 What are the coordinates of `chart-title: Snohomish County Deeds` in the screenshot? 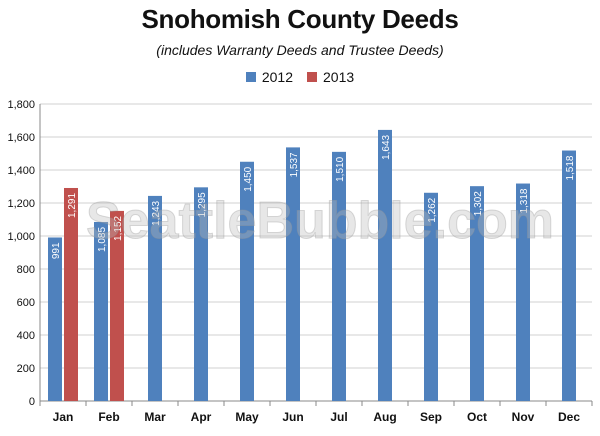 It's located at (300, 19).